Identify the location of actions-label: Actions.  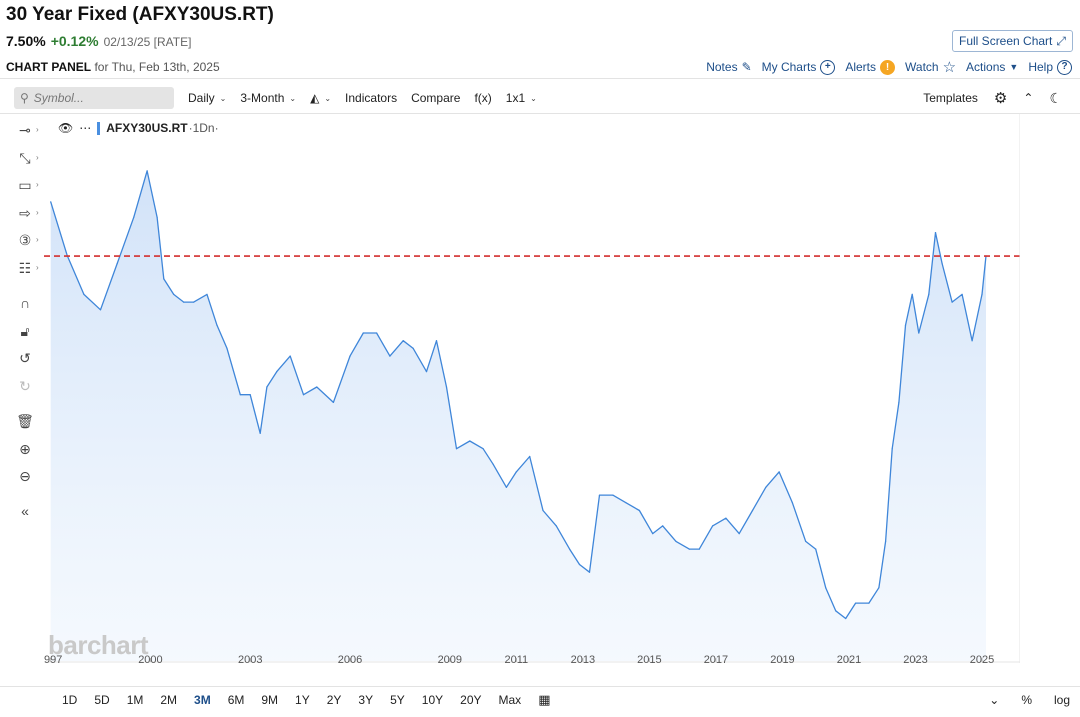
(986, 67).